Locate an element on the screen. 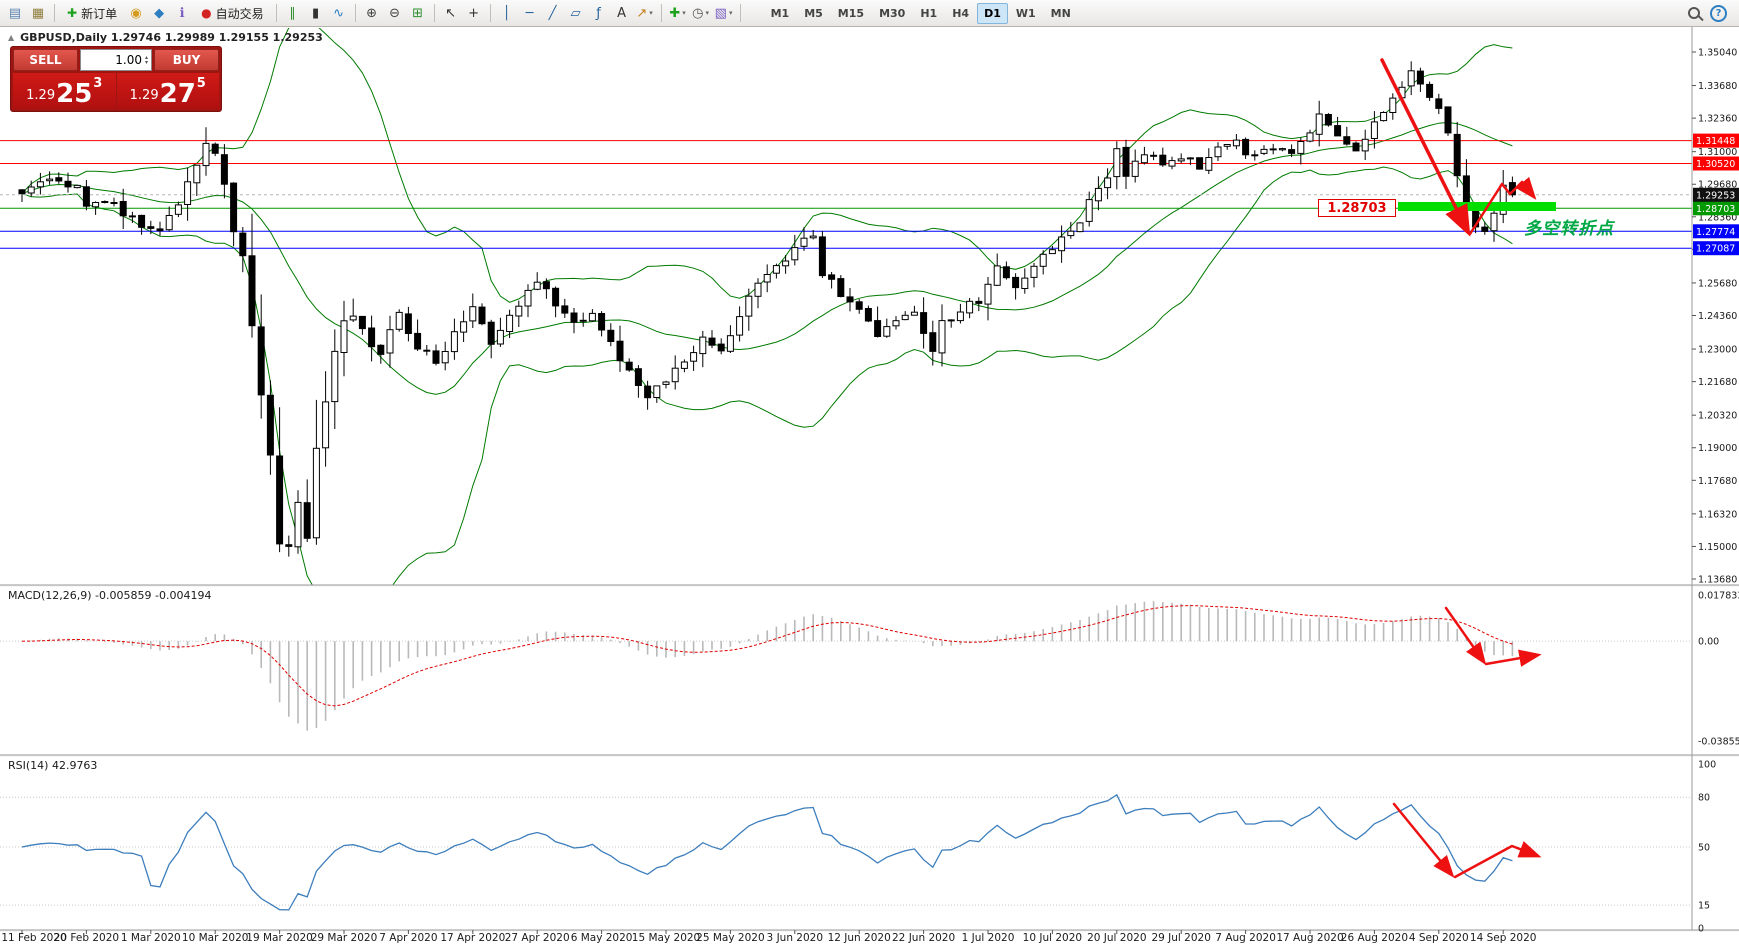 This screenshot has height=946, width=1739. timeframe-m15: M15 is located at coordinates (851, 13).